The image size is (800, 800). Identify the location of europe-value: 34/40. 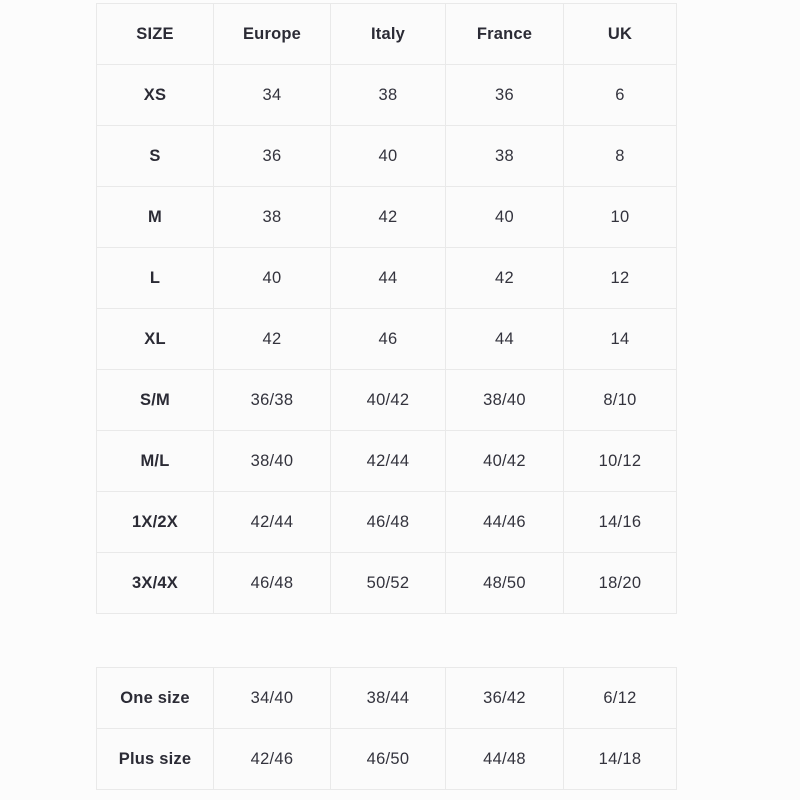
(272, 698).